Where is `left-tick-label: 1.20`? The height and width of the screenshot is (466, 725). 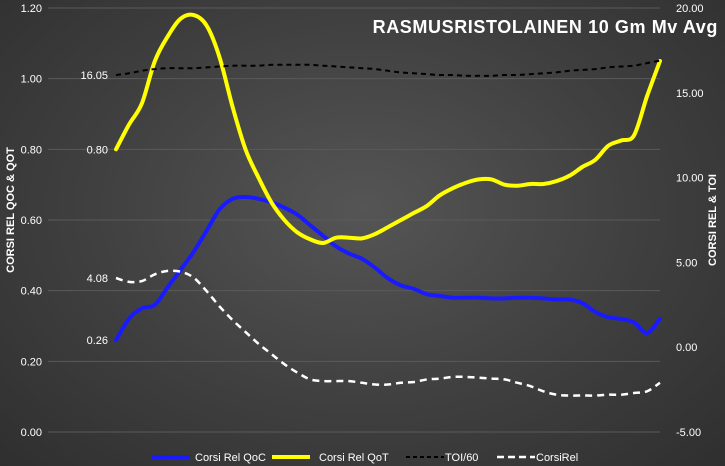 left-tick-label: 1.20 is located at coordinates (31, 9).